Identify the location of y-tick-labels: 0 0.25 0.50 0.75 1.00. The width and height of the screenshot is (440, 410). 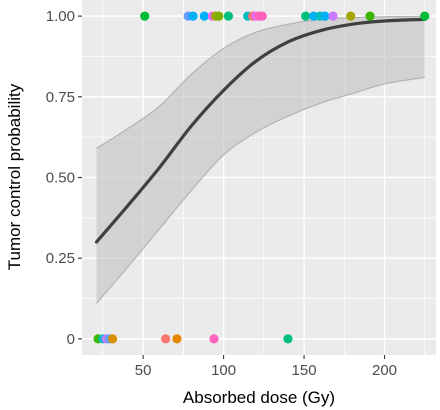
(60, 178).